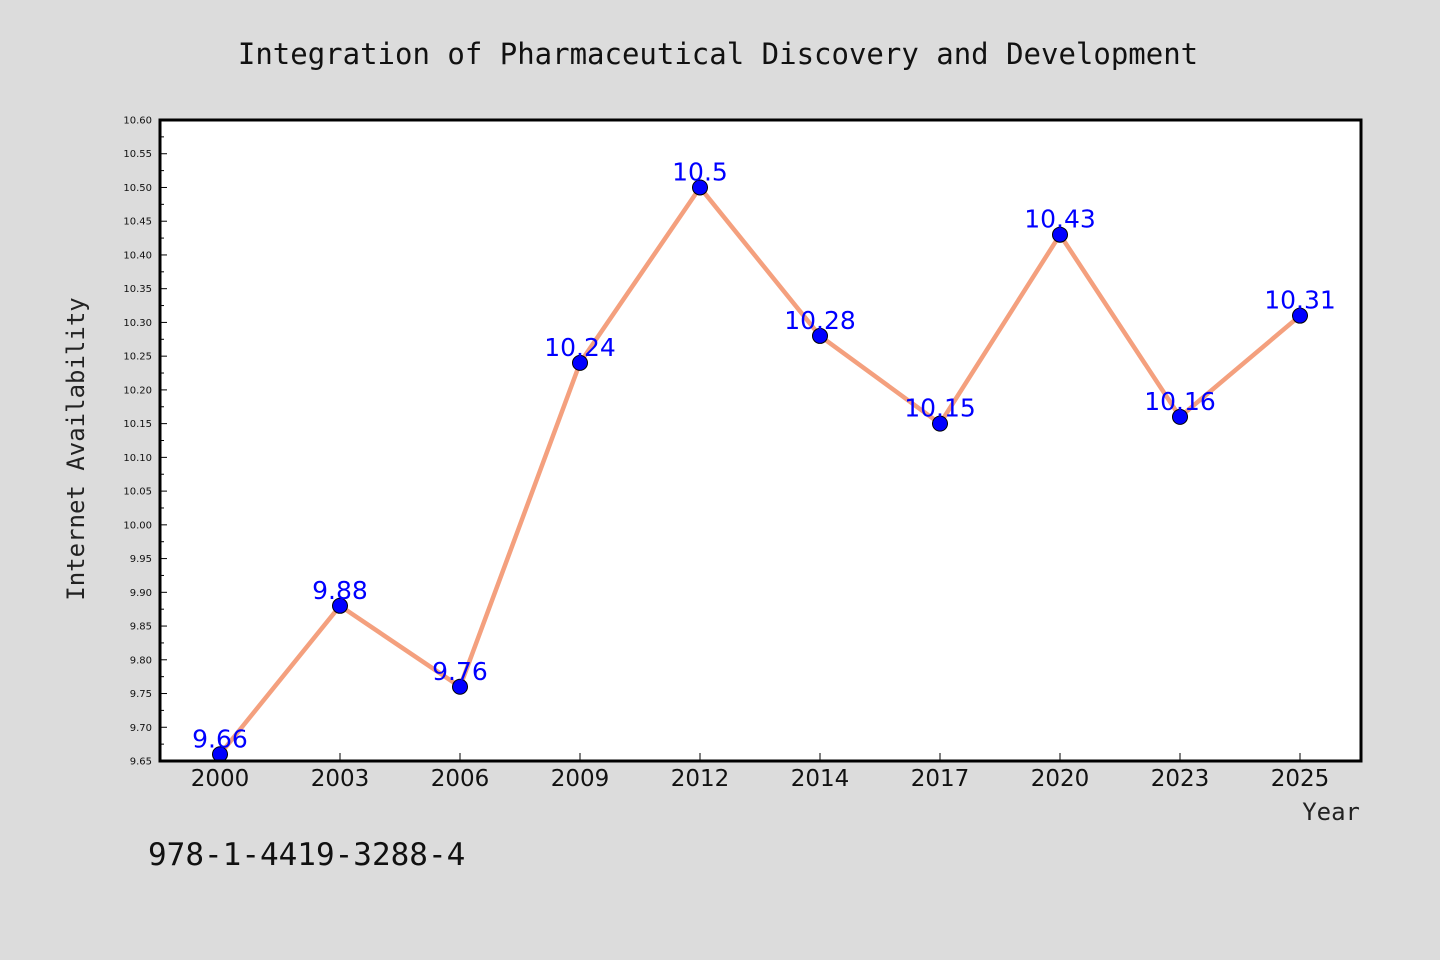 Image resolution: width=1440 pixels, height=960 pixels. Describe the element at coordinates (141, 593) in the screenshot. I see `y-tick-label: 9.90` at that location.